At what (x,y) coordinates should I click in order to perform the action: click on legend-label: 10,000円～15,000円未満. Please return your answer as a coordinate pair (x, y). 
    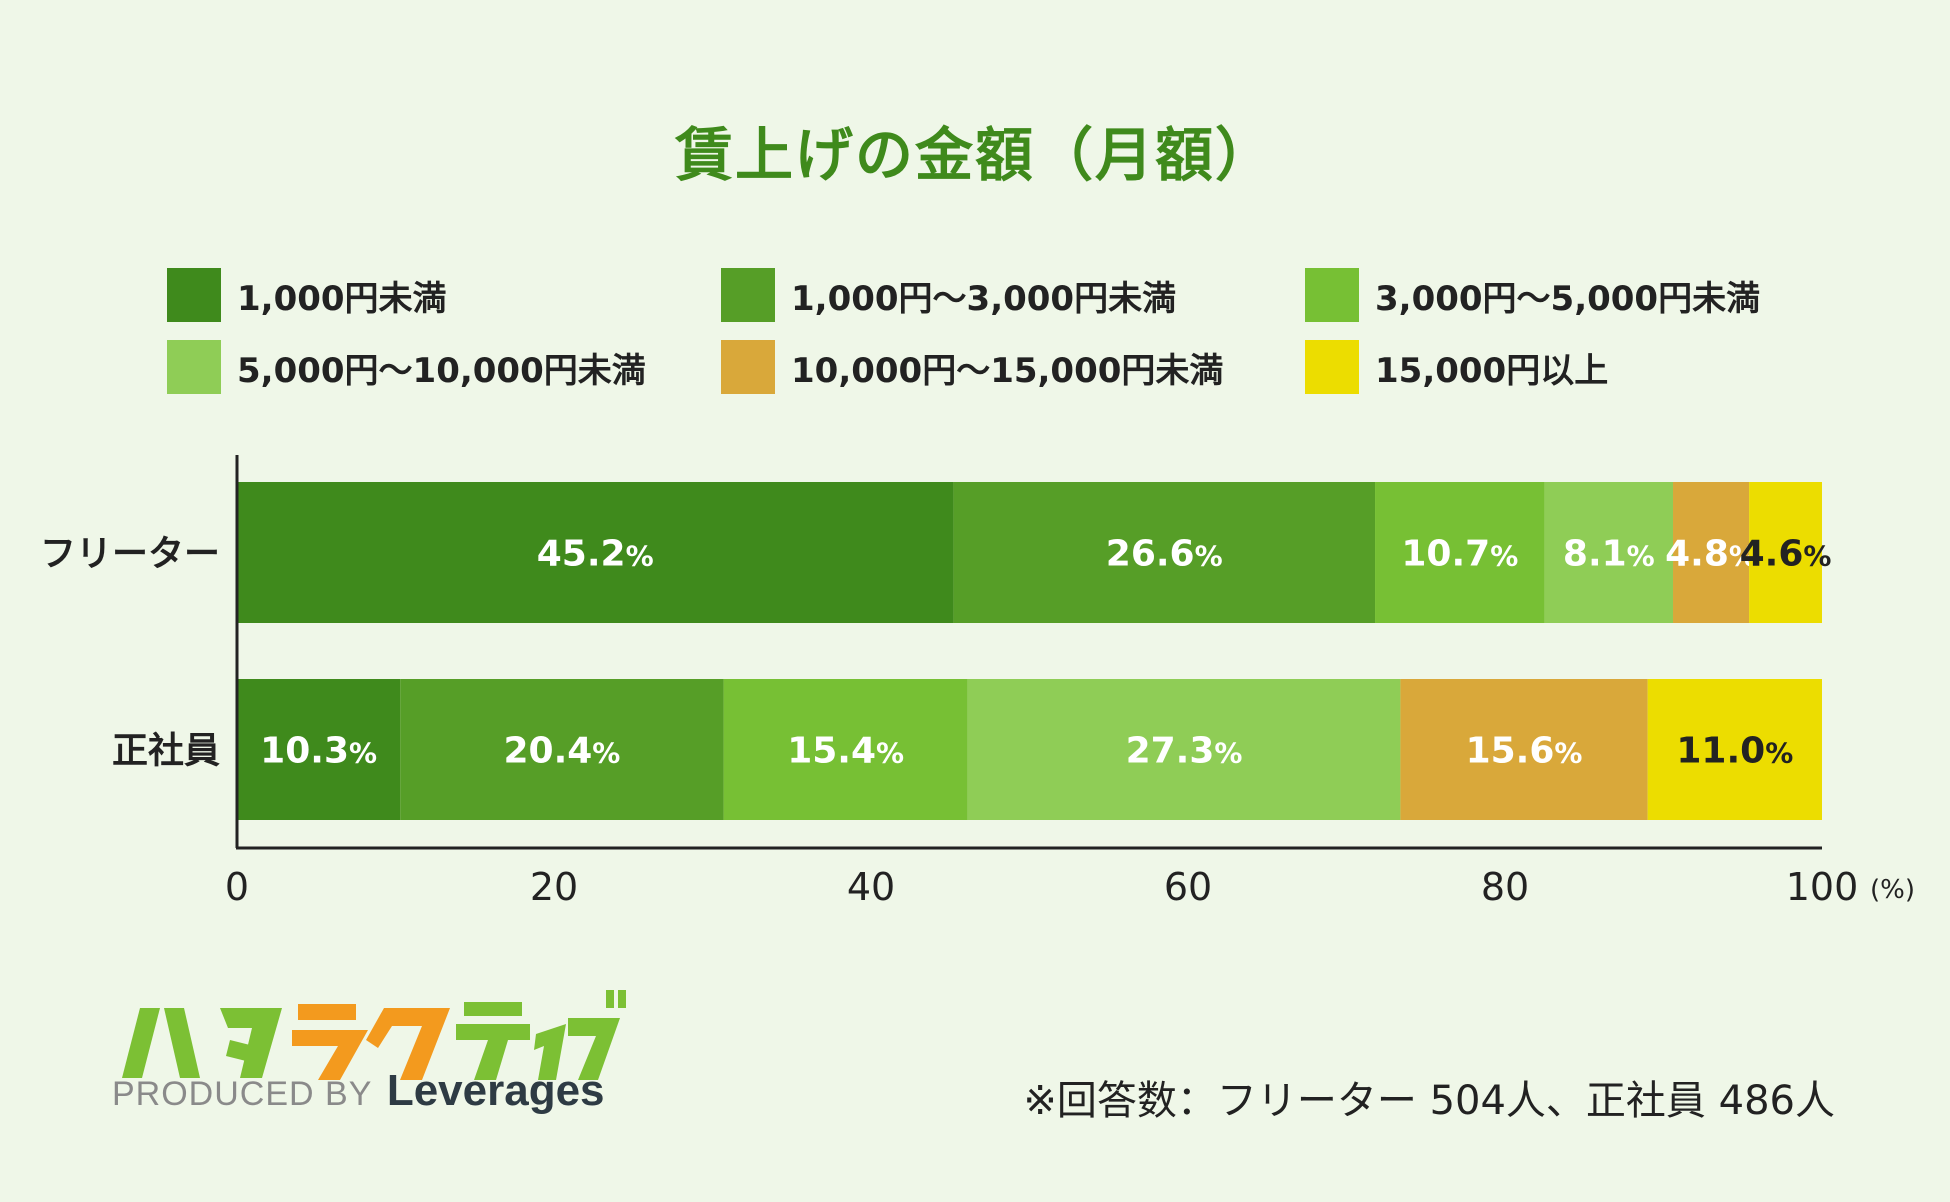
    Looking at the image, I should click on (1007, 370).